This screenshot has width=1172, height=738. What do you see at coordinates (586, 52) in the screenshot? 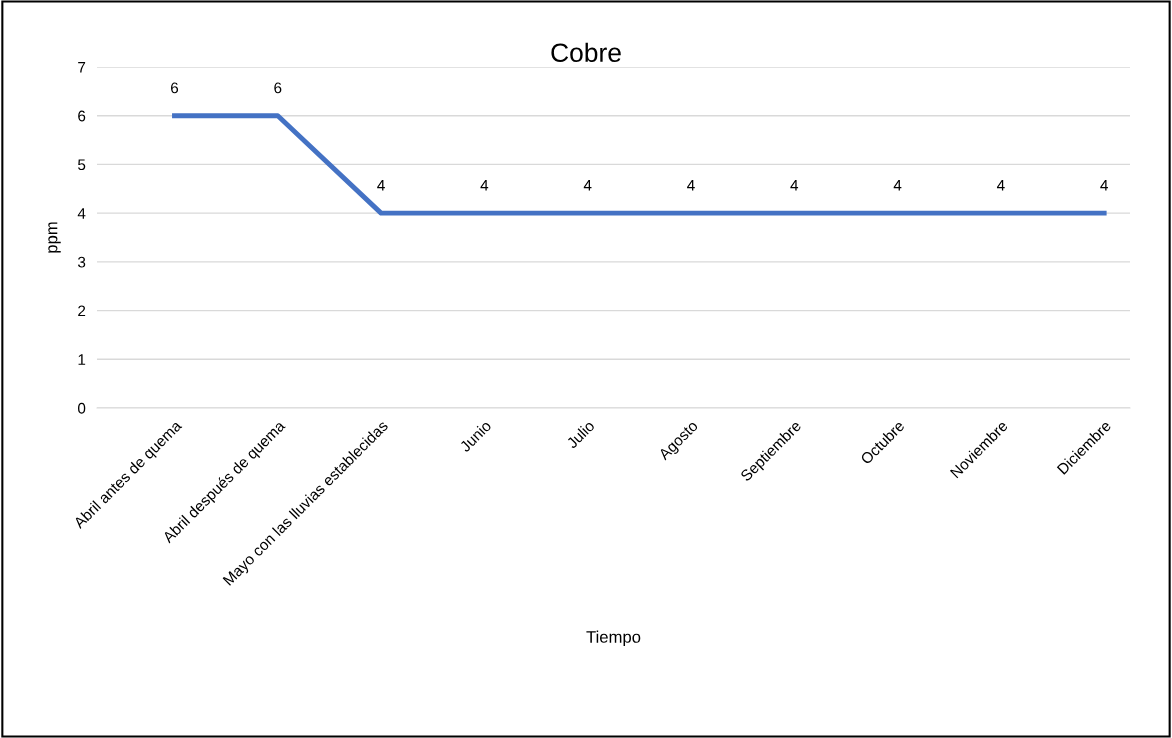
I see `chart-title: Cobre` at bounding box center [586, 52].